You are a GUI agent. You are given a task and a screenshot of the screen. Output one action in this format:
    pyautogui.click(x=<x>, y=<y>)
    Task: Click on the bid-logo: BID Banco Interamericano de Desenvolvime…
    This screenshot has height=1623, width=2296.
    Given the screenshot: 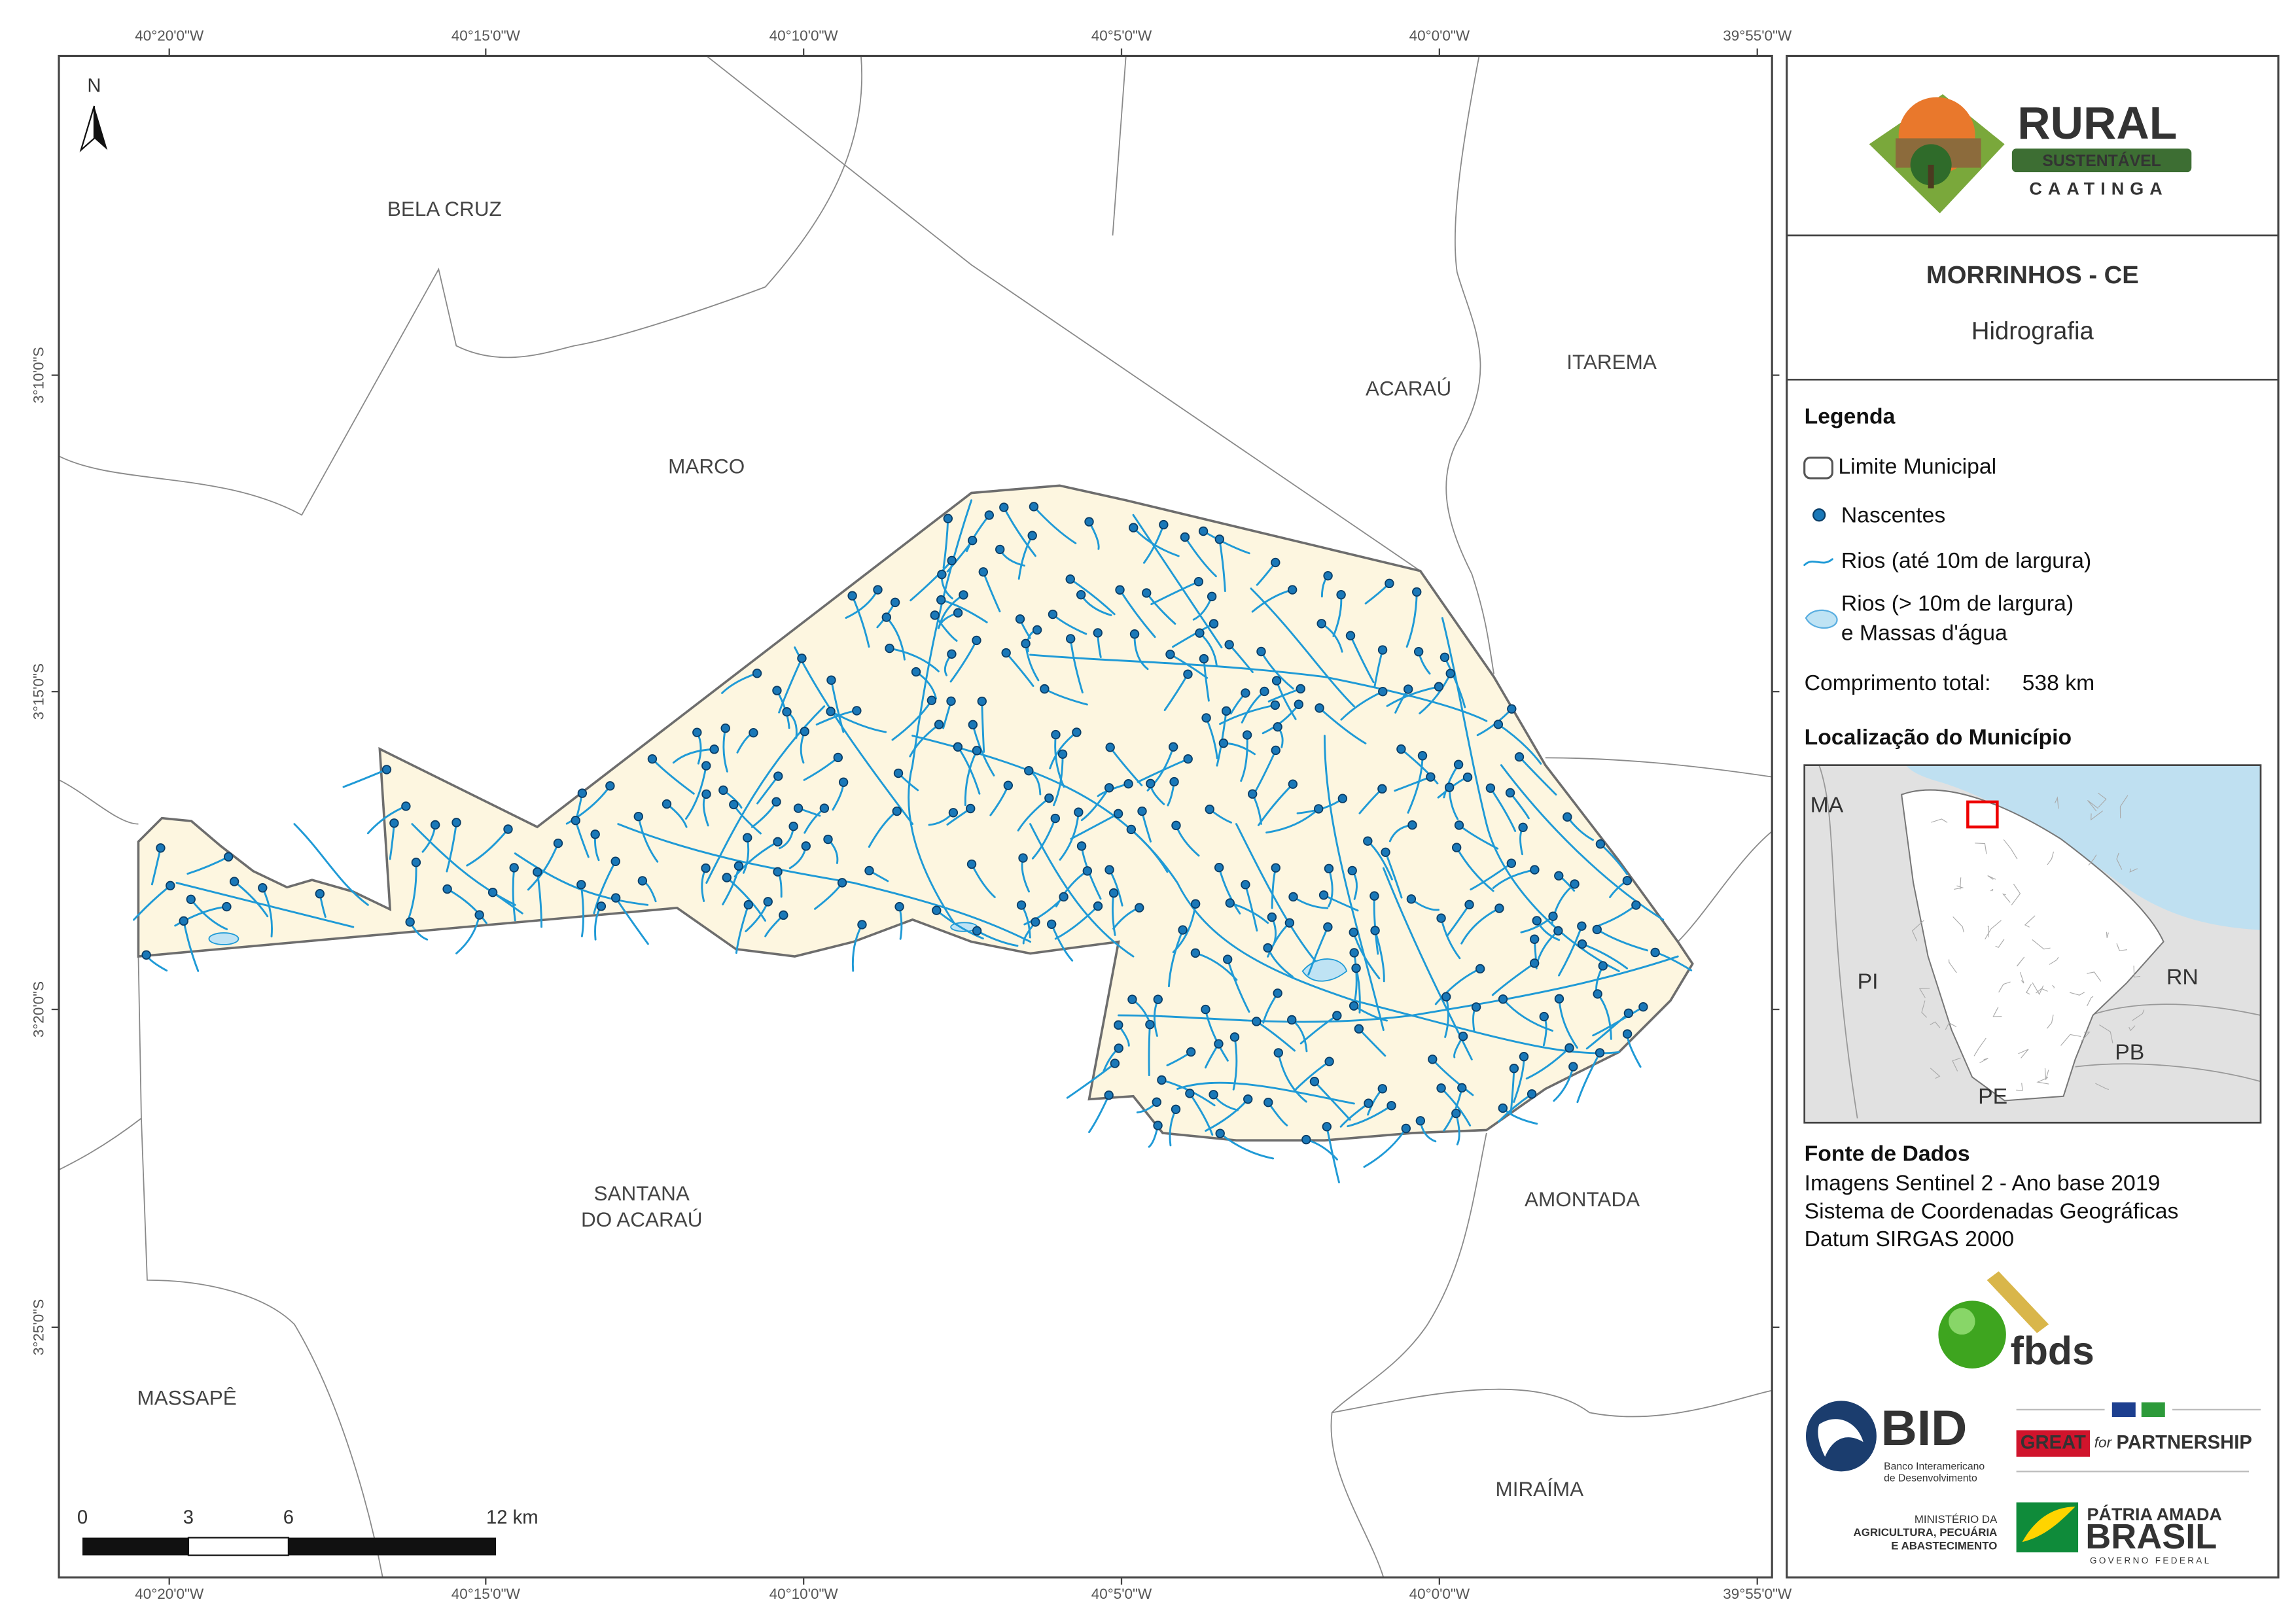 What is the action you would take?
    pyautogui.click(x=1895, y=1443)
    